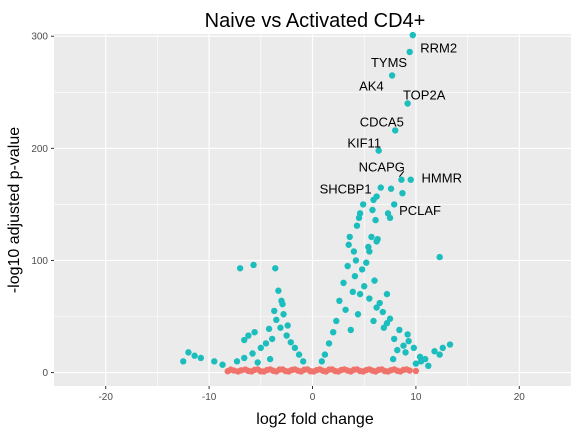  What do you see at coordinates (39, 149) in the screenshot?
I see `y-tick-label: 200` at bounding box center [39, 149].